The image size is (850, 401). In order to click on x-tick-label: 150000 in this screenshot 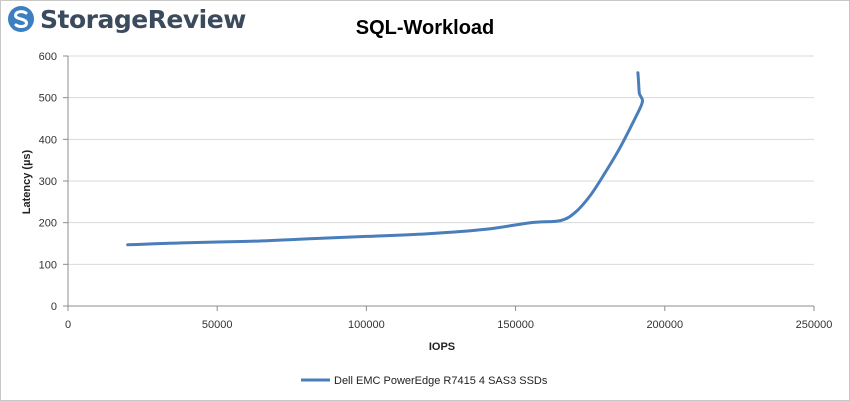, I will do `click(515, 325)`.